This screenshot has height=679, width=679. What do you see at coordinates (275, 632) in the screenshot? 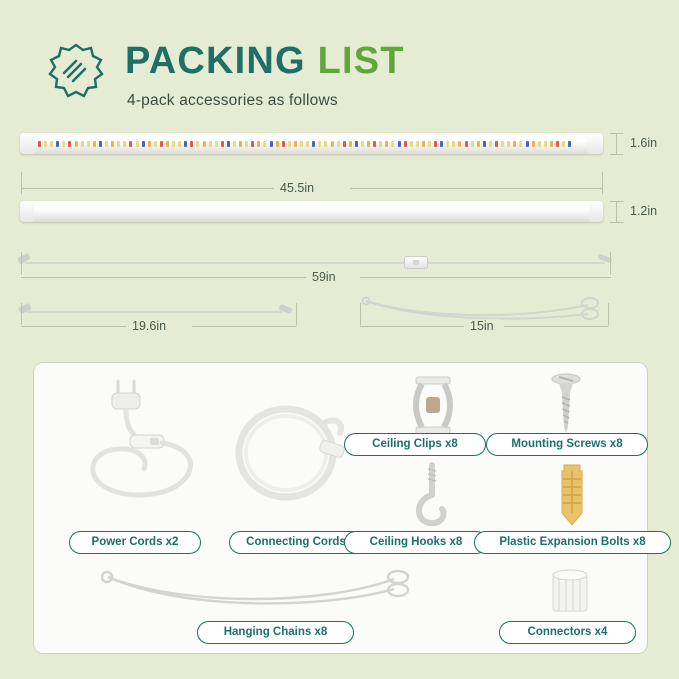
I see `label-hanging-chains: Hanging Chains x8` at bounding box center [275, 632].